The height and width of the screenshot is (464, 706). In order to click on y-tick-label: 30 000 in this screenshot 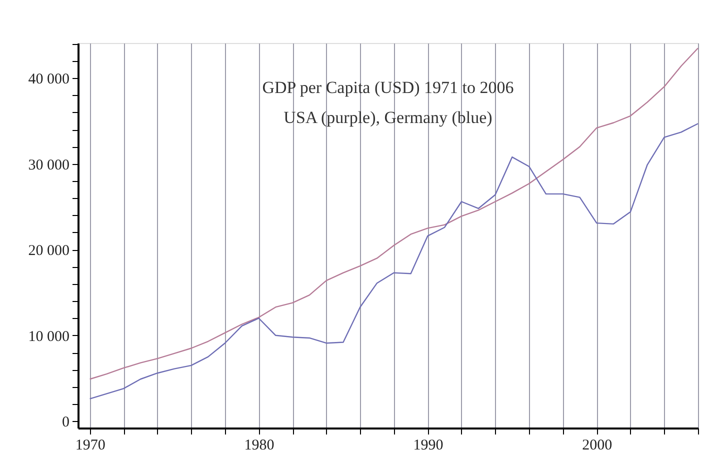, I will do `click(49, 165)`.